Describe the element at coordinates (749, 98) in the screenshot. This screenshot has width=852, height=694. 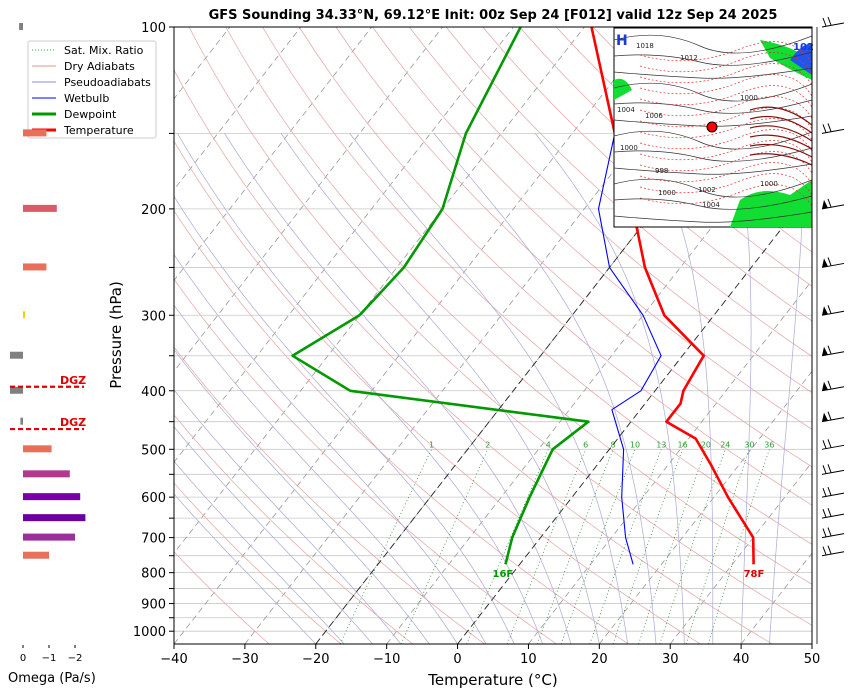
I see `inset-map-isobar-label-11: 1000` at that location.